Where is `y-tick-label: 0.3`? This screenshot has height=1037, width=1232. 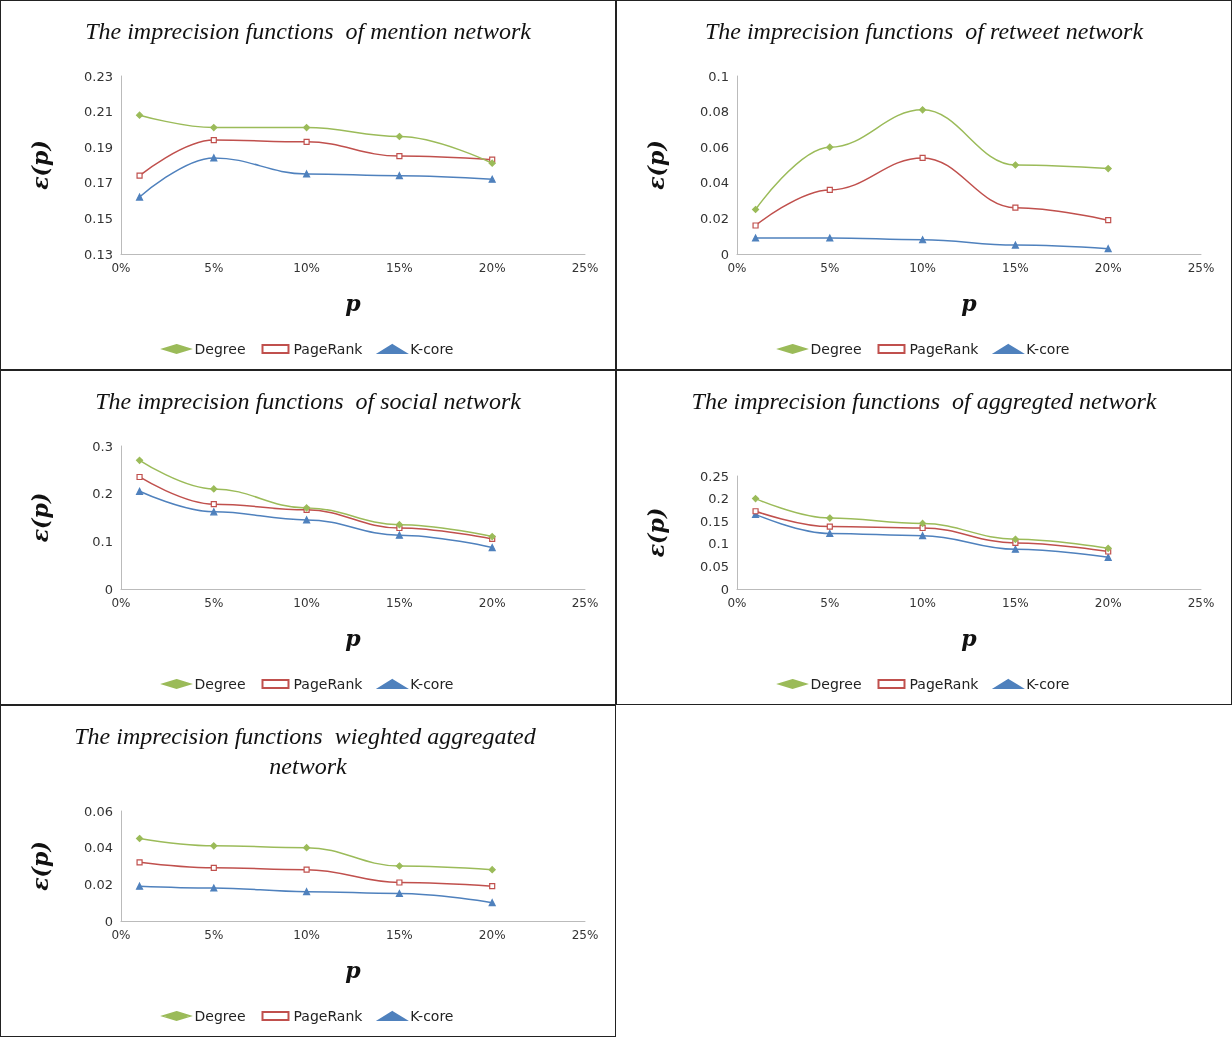 y-tick-label: 0.3 is located at coordinates (102, 446).